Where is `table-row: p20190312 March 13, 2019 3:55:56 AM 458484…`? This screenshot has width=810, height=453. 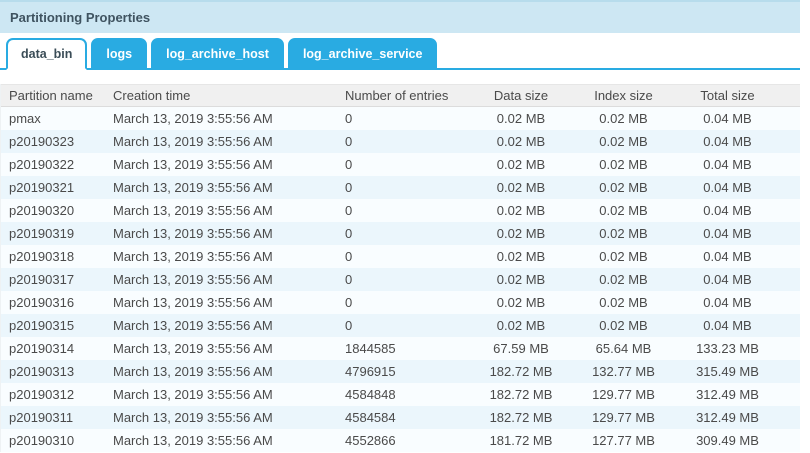 table-row: p20190312 March 13, 2019 3:55:56 AM 458484… is located at coordinates (400, 394).